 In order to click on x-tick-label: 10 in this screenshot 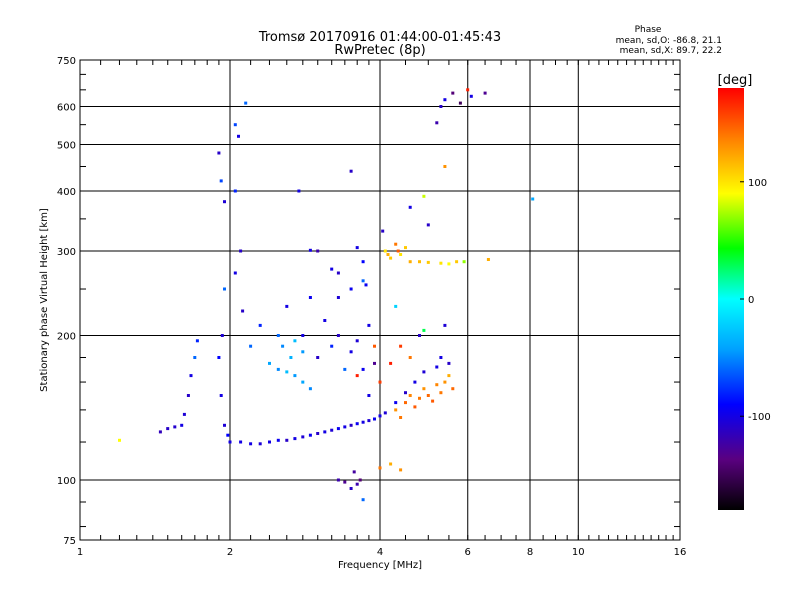, I will do `click(578, 552)`.